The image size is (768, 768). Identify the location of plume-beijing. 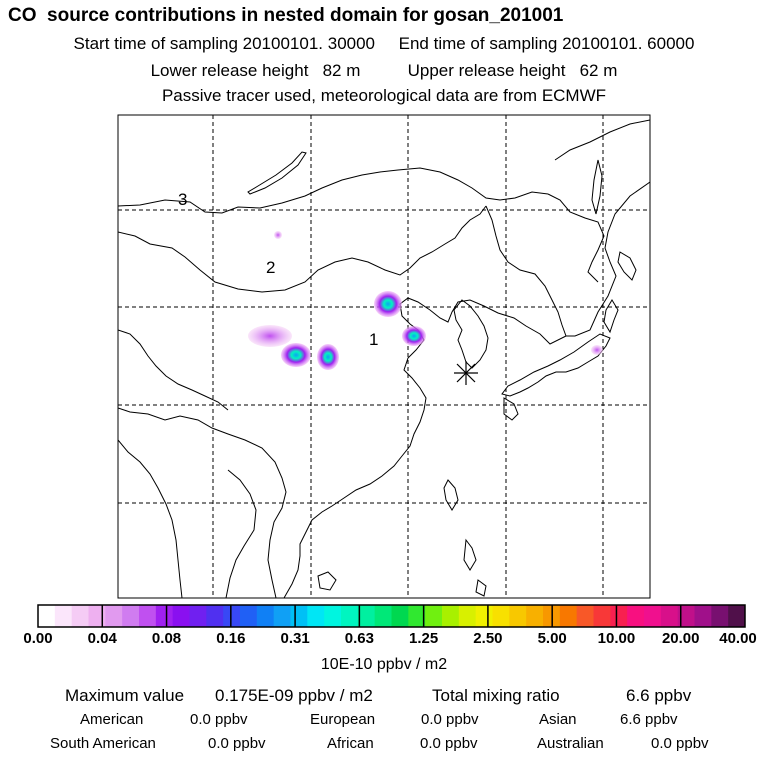
(388, 304).